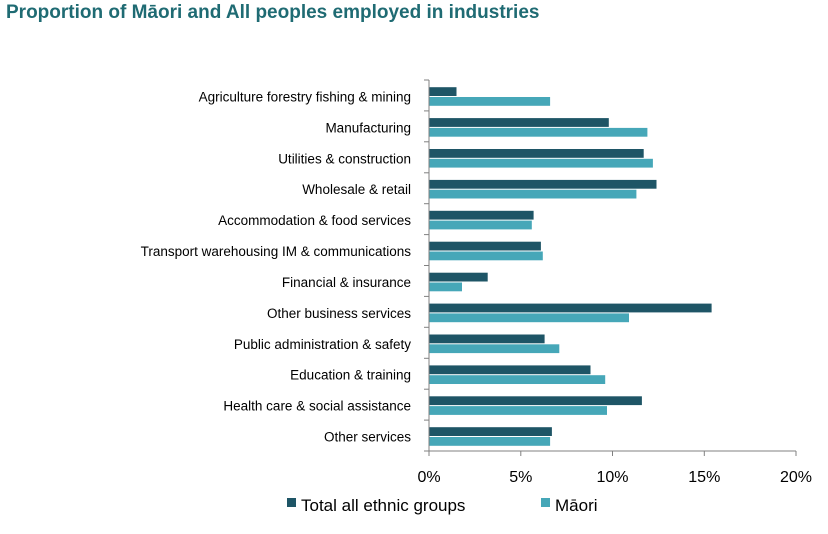 The height and width of the screenshot is (534, 828). Describe the element at coordinates (317, 406) in the screenshot. I see `category-label: Health care & social assistance` at that location.